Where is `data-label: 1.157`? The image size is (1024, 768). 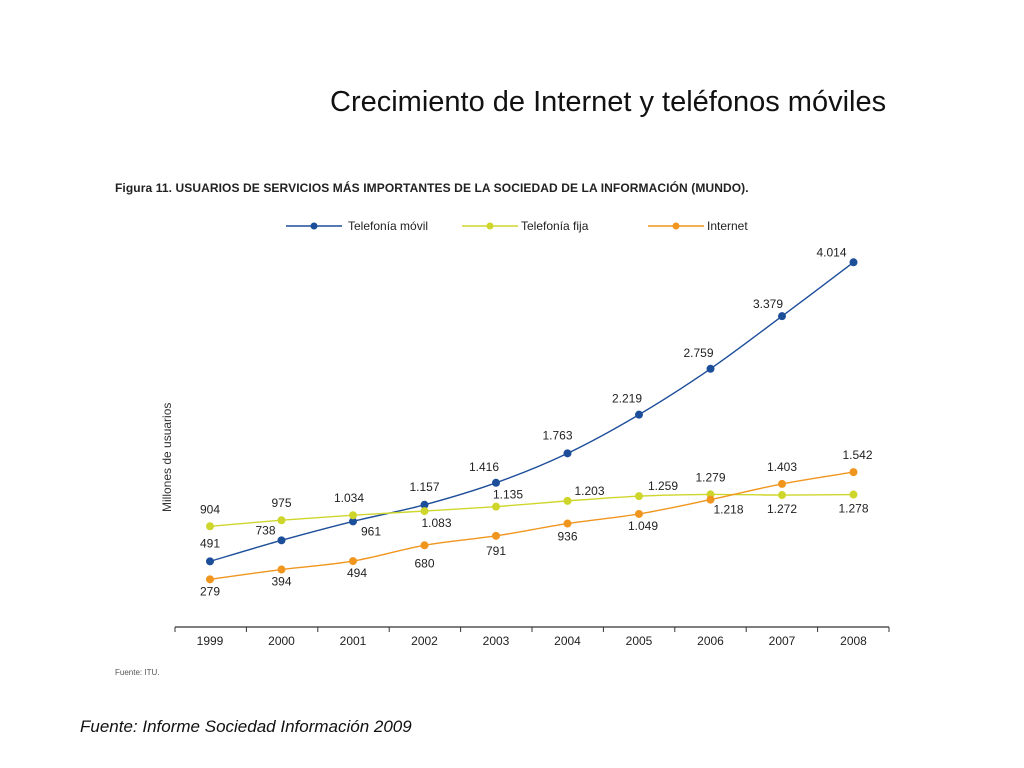 data-label: 1.157 is located at coordinates (424, 487).